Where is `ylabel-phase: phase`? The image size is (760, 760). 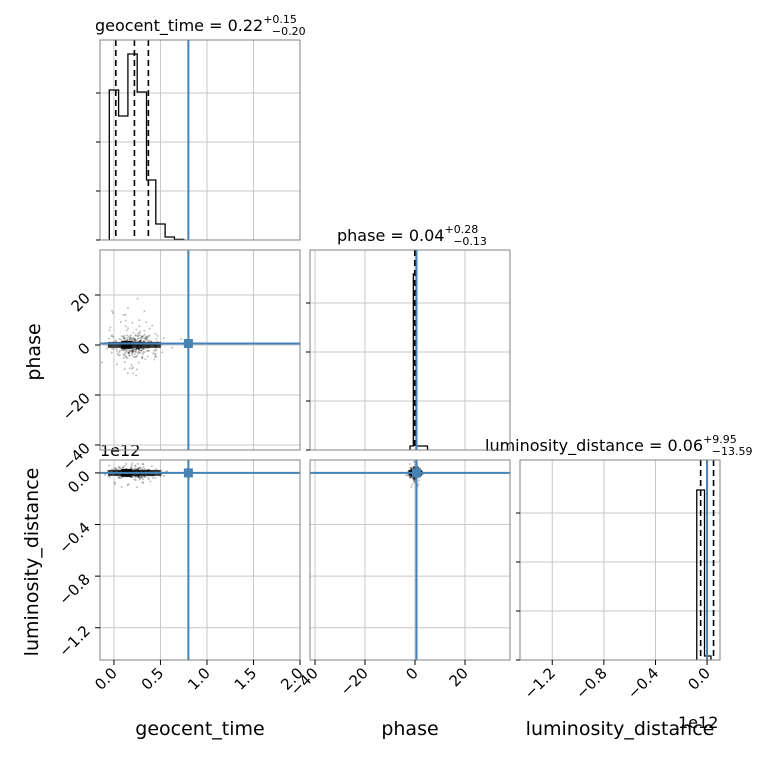 ylabel-phase: phase is located at coordinates (34, 351).